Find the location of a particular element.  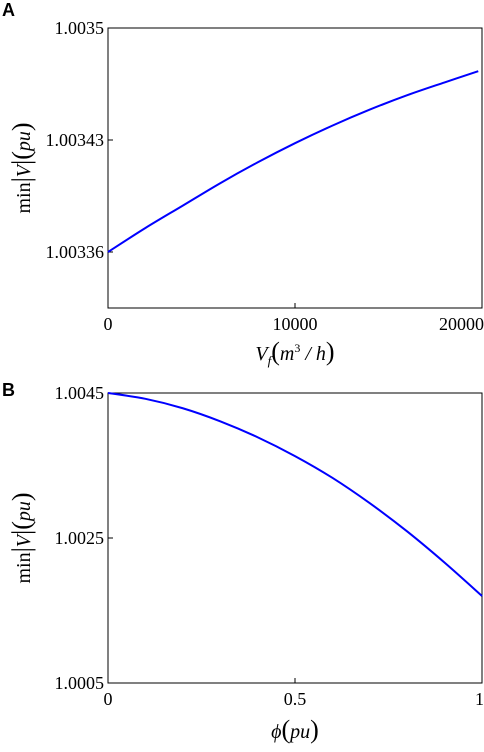

x-tick-label-b-2: 1 is located at coordinates (479, 699).